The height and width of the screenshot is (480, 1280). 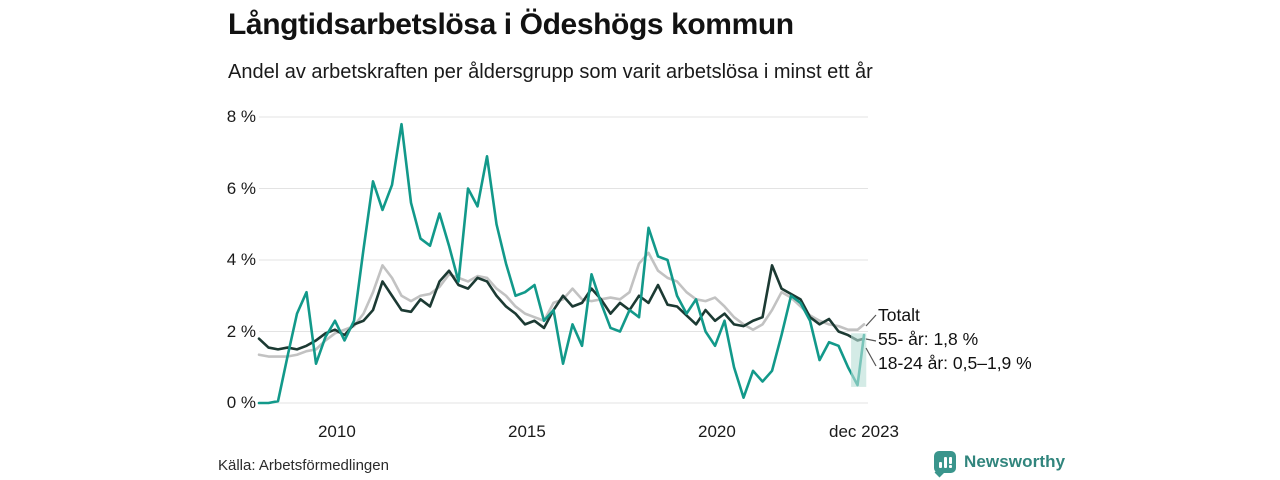 What do you see at coordinates (241, 259) in the screenshot?
I see `y-tick-label: 4 %` at bounding box center [241, 259].